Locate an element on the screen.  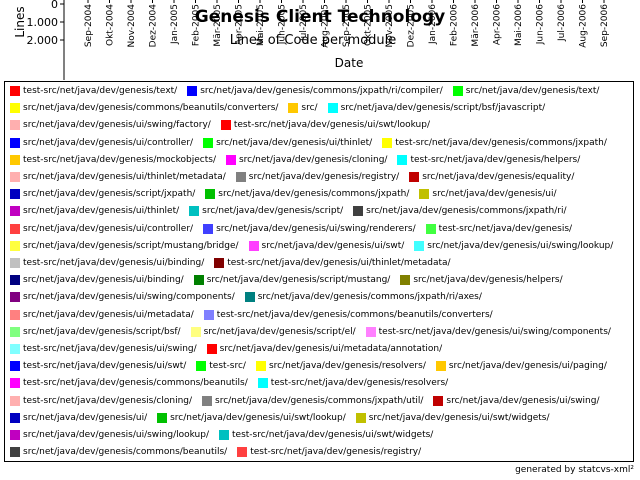
x-axis-label: Date is located at coordinates (349, 63).